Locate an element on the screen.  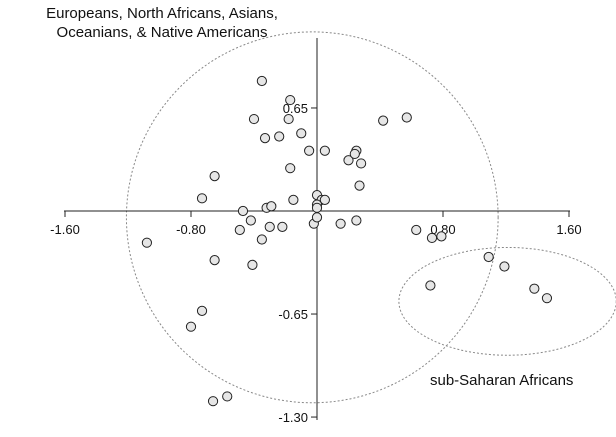
cluster-label-sub-saharan: sub-Saharan Africans is located at coordinates (502, 380).